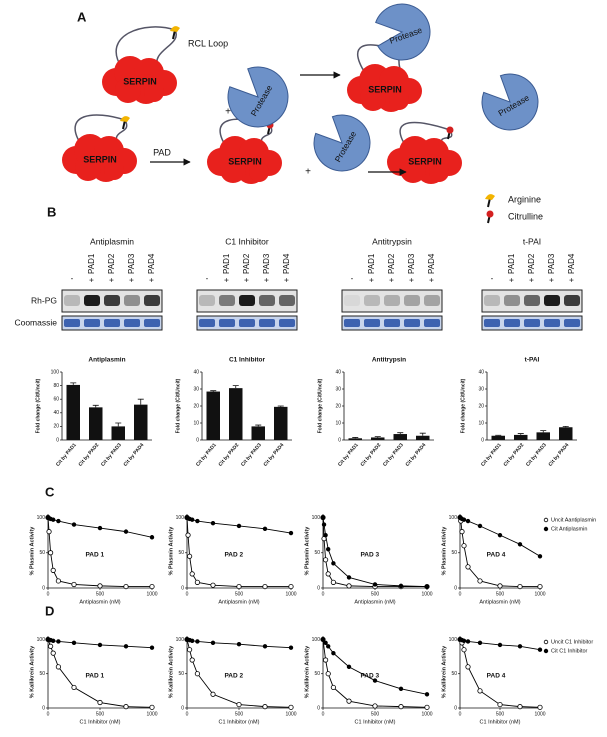 The height and width of the screenshot is (737, 607). I want to click on y-tick-label: 30, so click(196, 389).